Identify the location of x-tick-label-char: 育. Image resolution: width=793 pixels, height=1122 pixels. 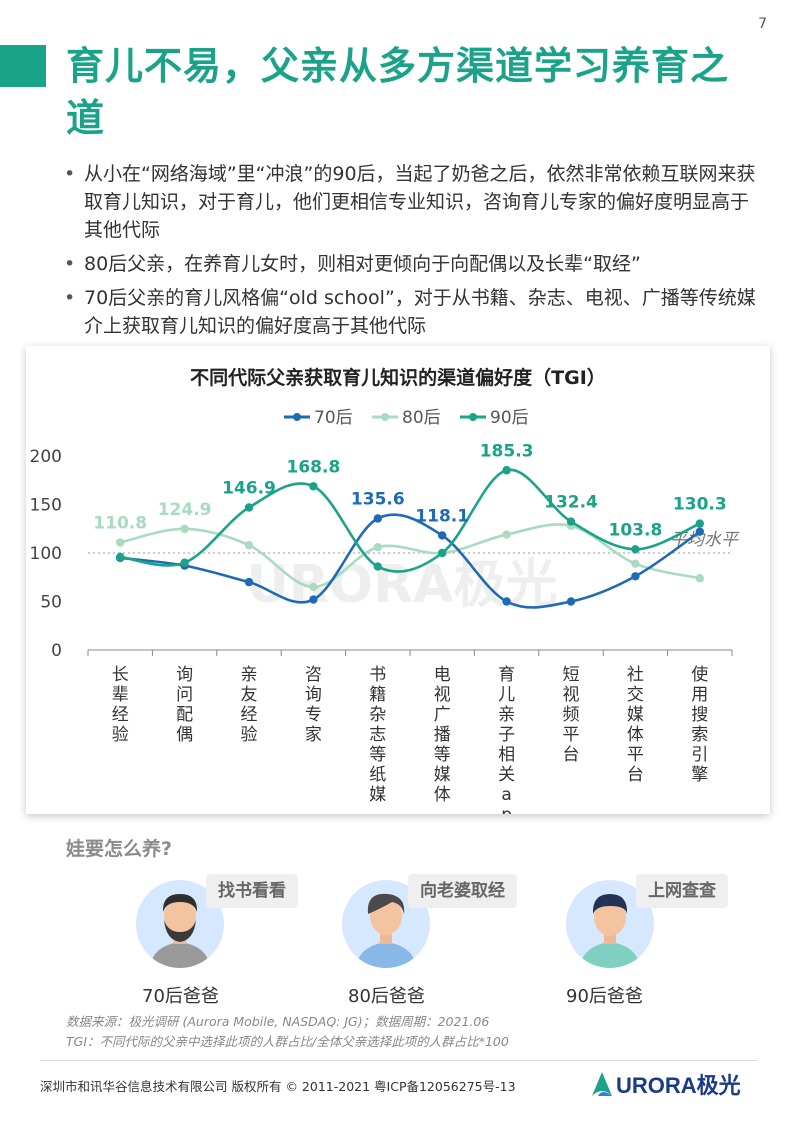
(506, 675).